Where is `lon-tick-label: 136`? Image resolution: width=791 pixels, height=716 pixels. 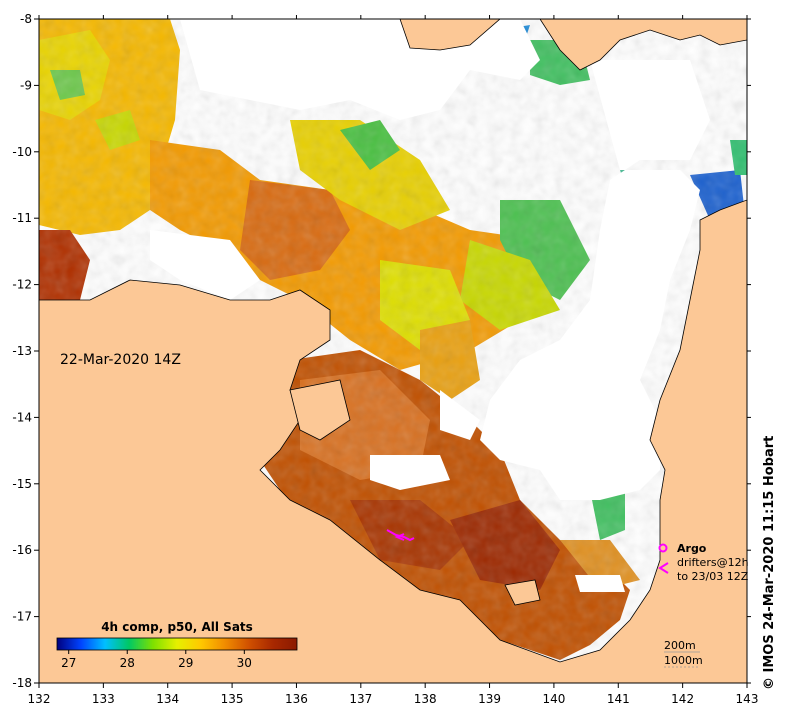
lon-tick-label: 136 is located at coordinates (296, 699).